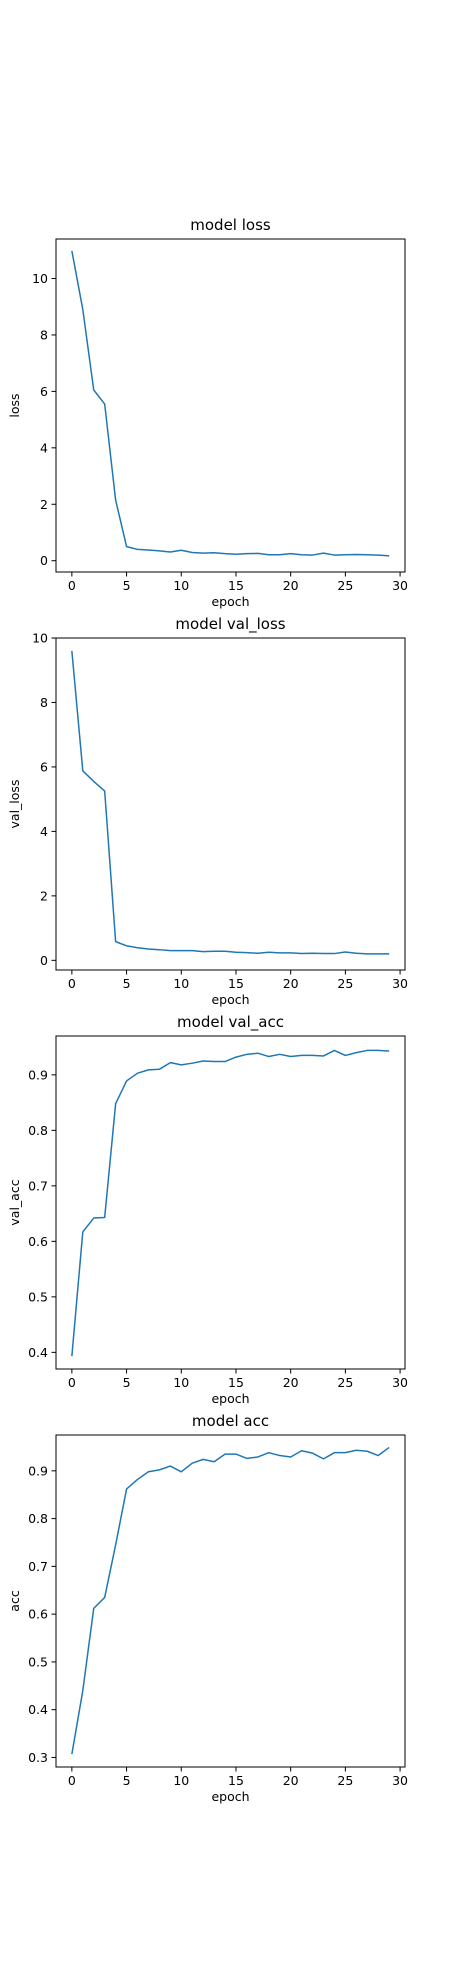  What do you see at coordinates (38, 1757) in the screenshot?
I see `y-tick-label: 0.3` at bounding box center [38, 1757].